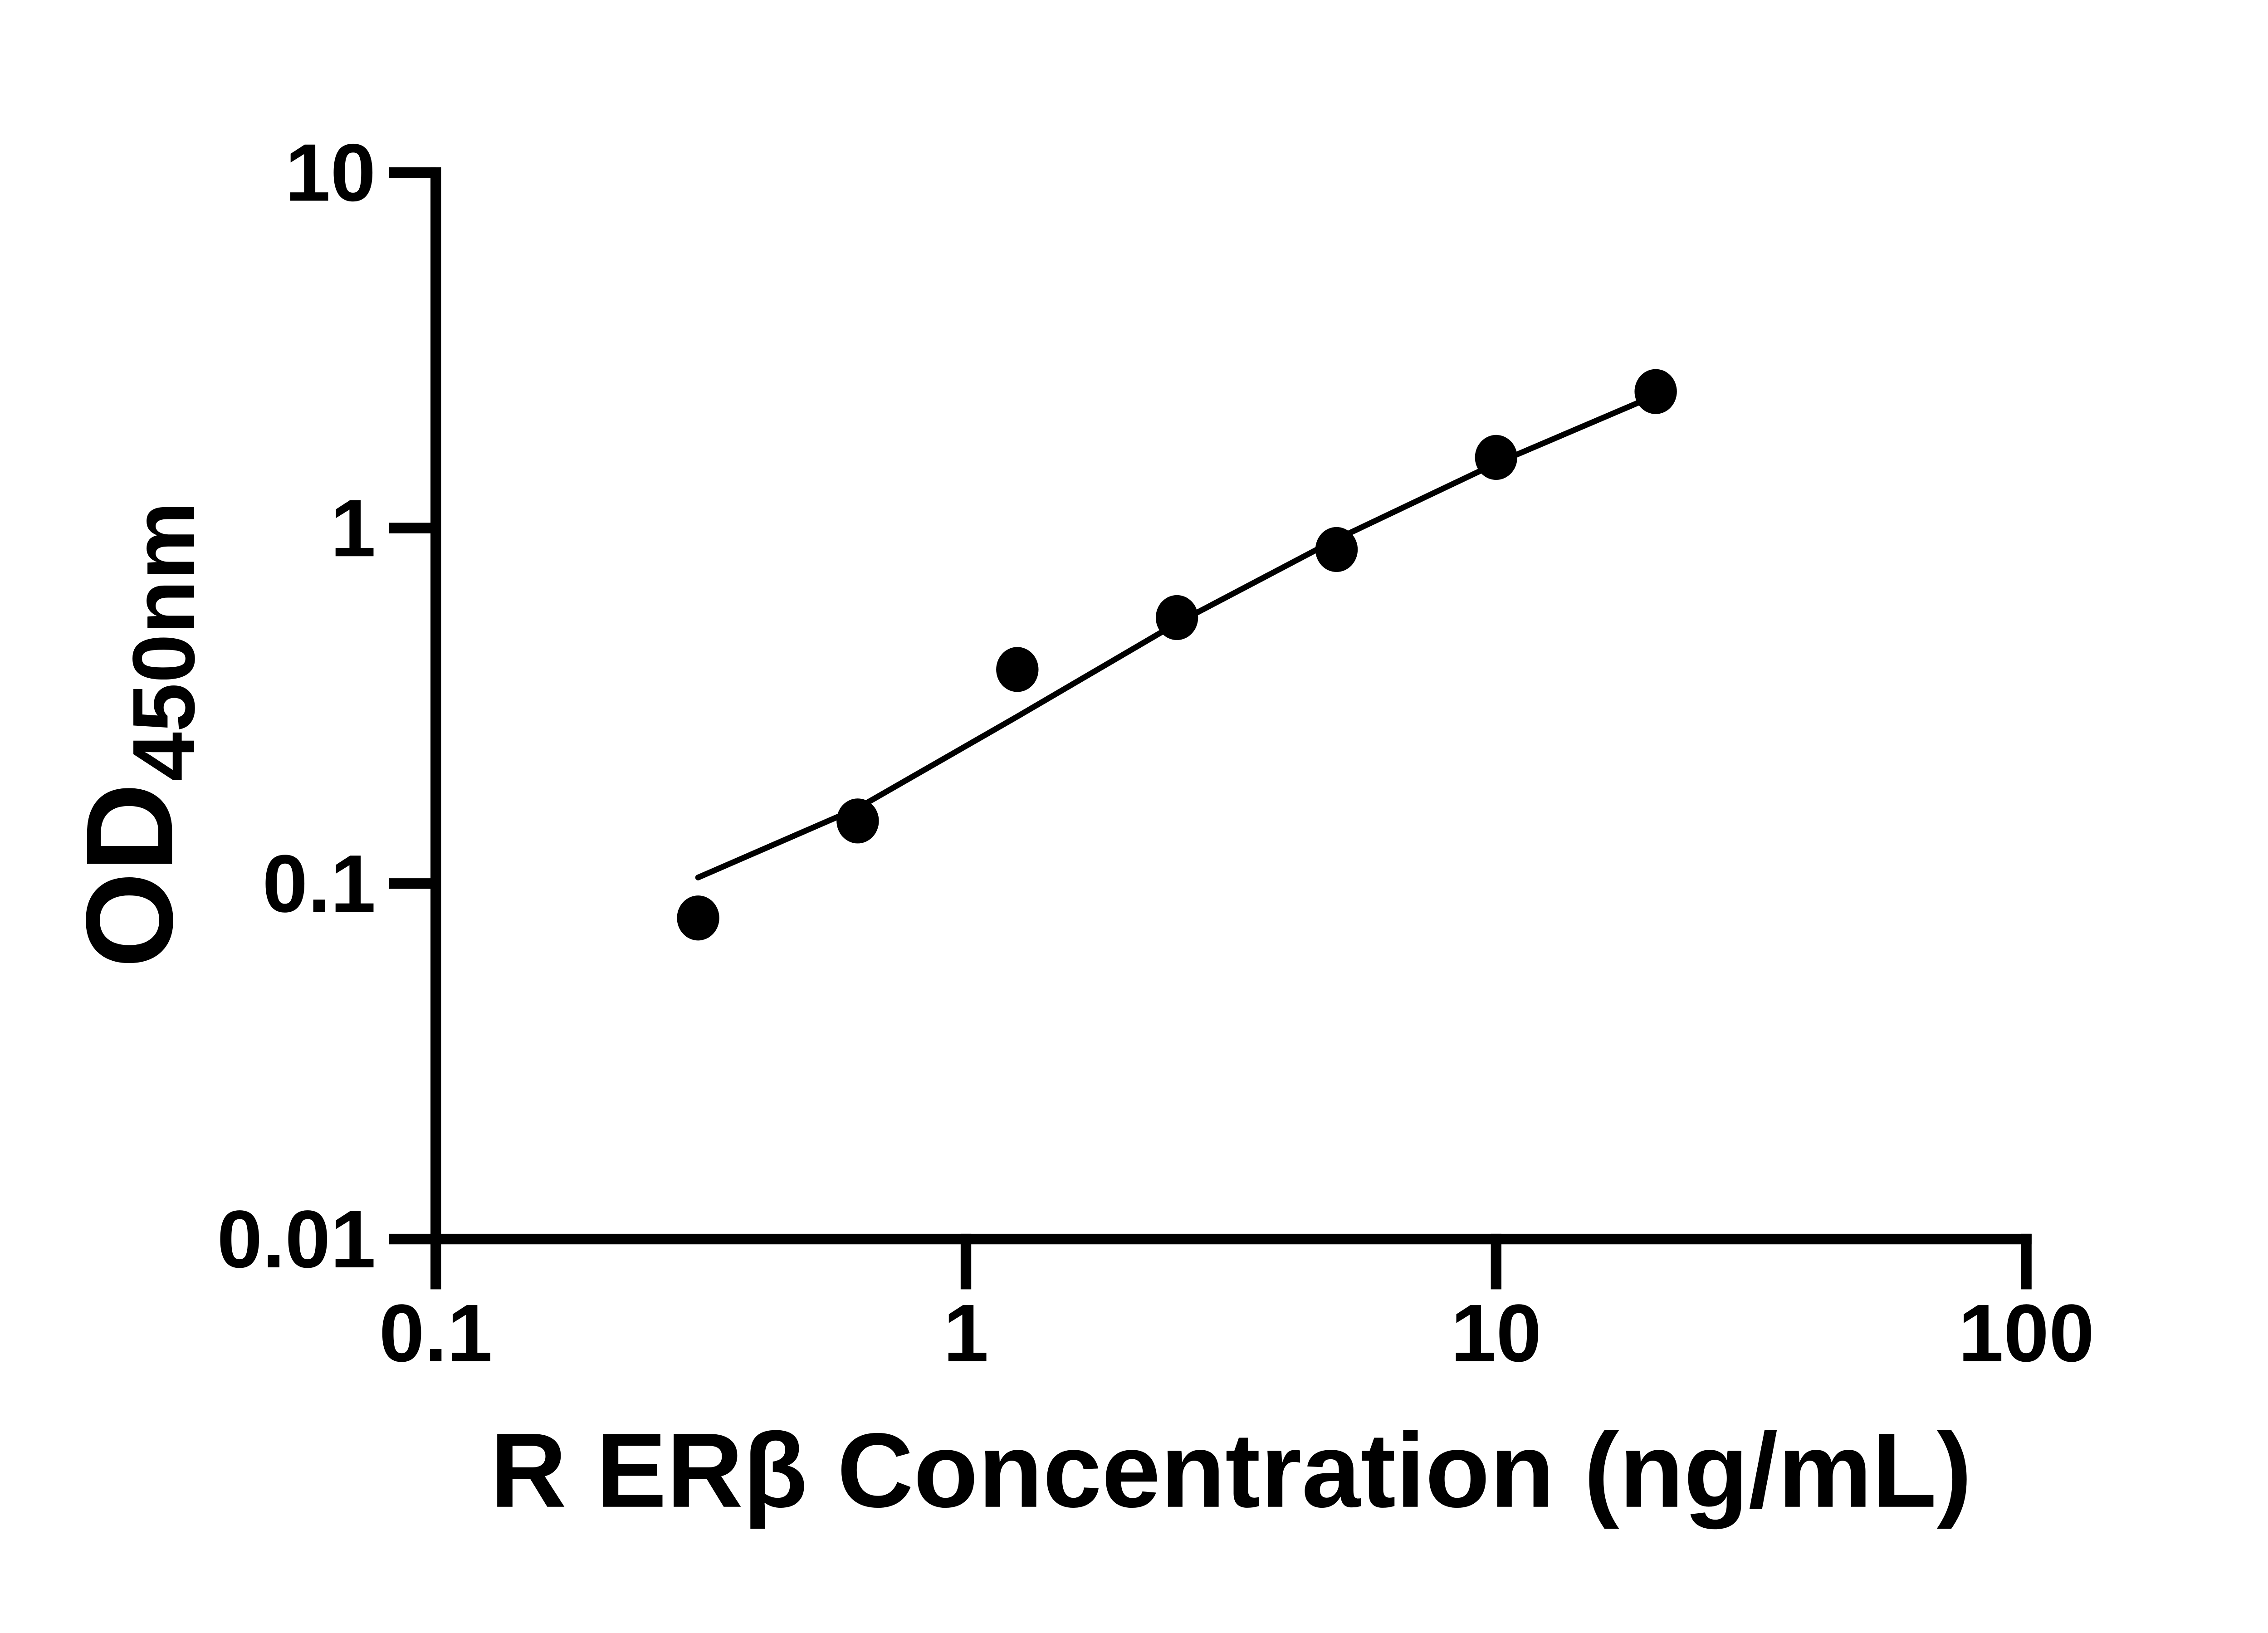 This screenshot has width=2268, height=1633. Describe the element at coordinates (353, 528) in the screenshot. I see `y-tick-label: 1` at that location.